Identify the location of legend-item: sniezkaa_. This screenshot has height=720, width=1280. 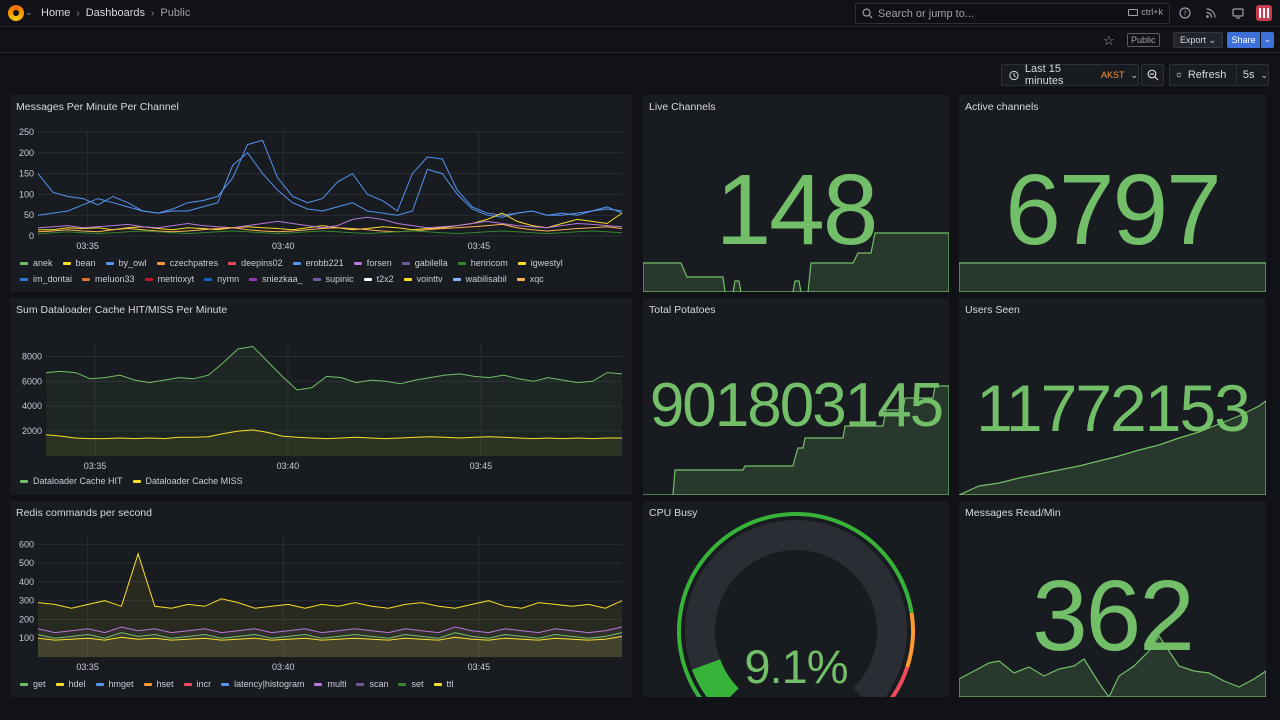
(276, 279).